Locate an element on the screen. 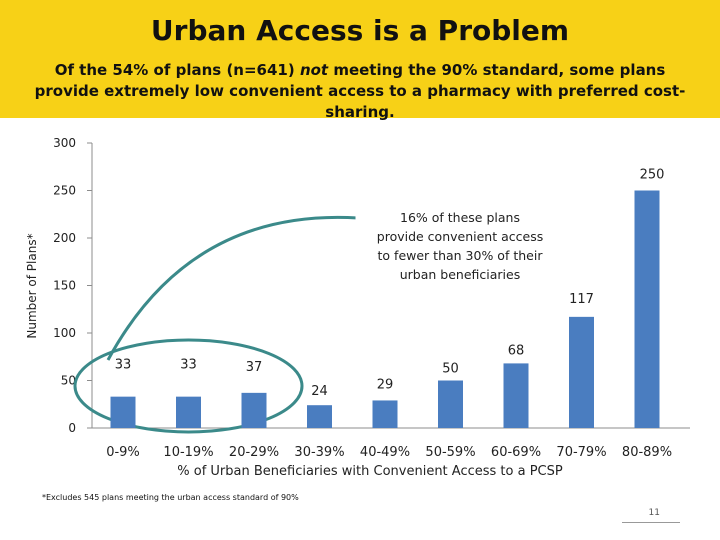 This screenshot has width=720, height=540. data-label: 29 is located at coordinates (385, 384).